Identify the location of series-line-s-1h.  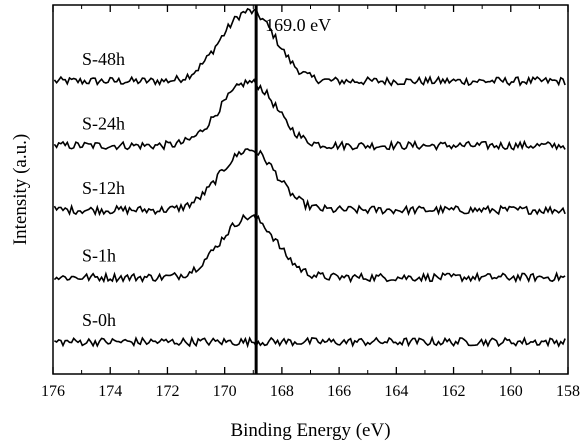
(309, 248).